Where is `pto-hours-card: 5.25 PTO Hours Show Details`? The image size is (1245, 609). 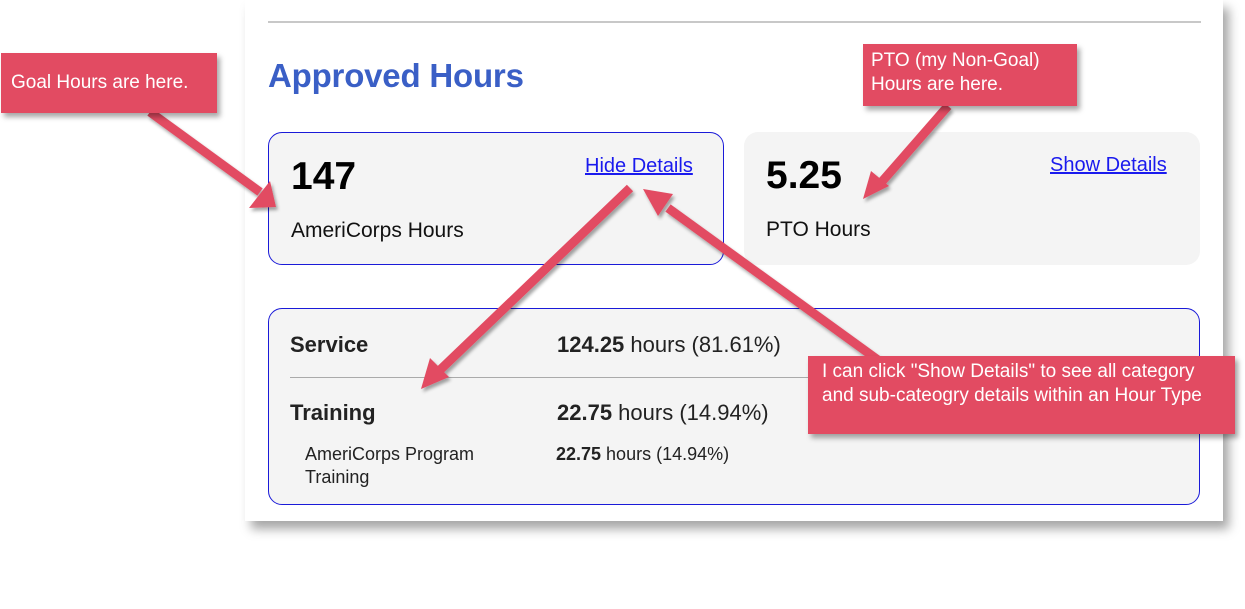
pto-hours-card: 5.25 PTO Hours Show Details is located at coordinates (972, 198).